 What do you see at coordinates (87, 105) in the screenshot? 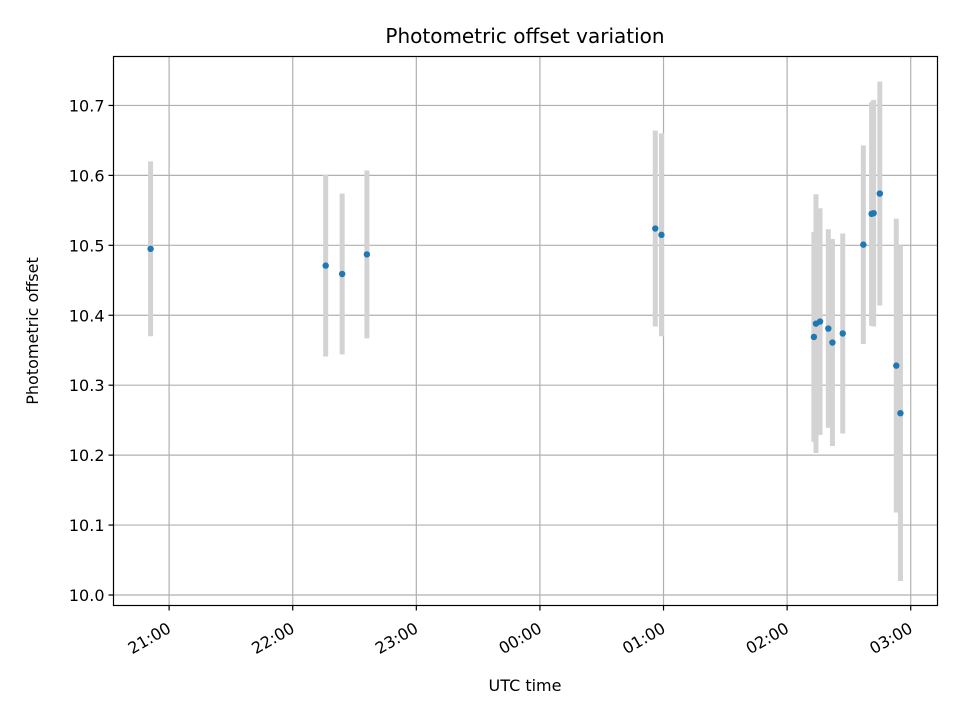
I see `y-tick-label: 10.7` at bounding box center [87, 105].